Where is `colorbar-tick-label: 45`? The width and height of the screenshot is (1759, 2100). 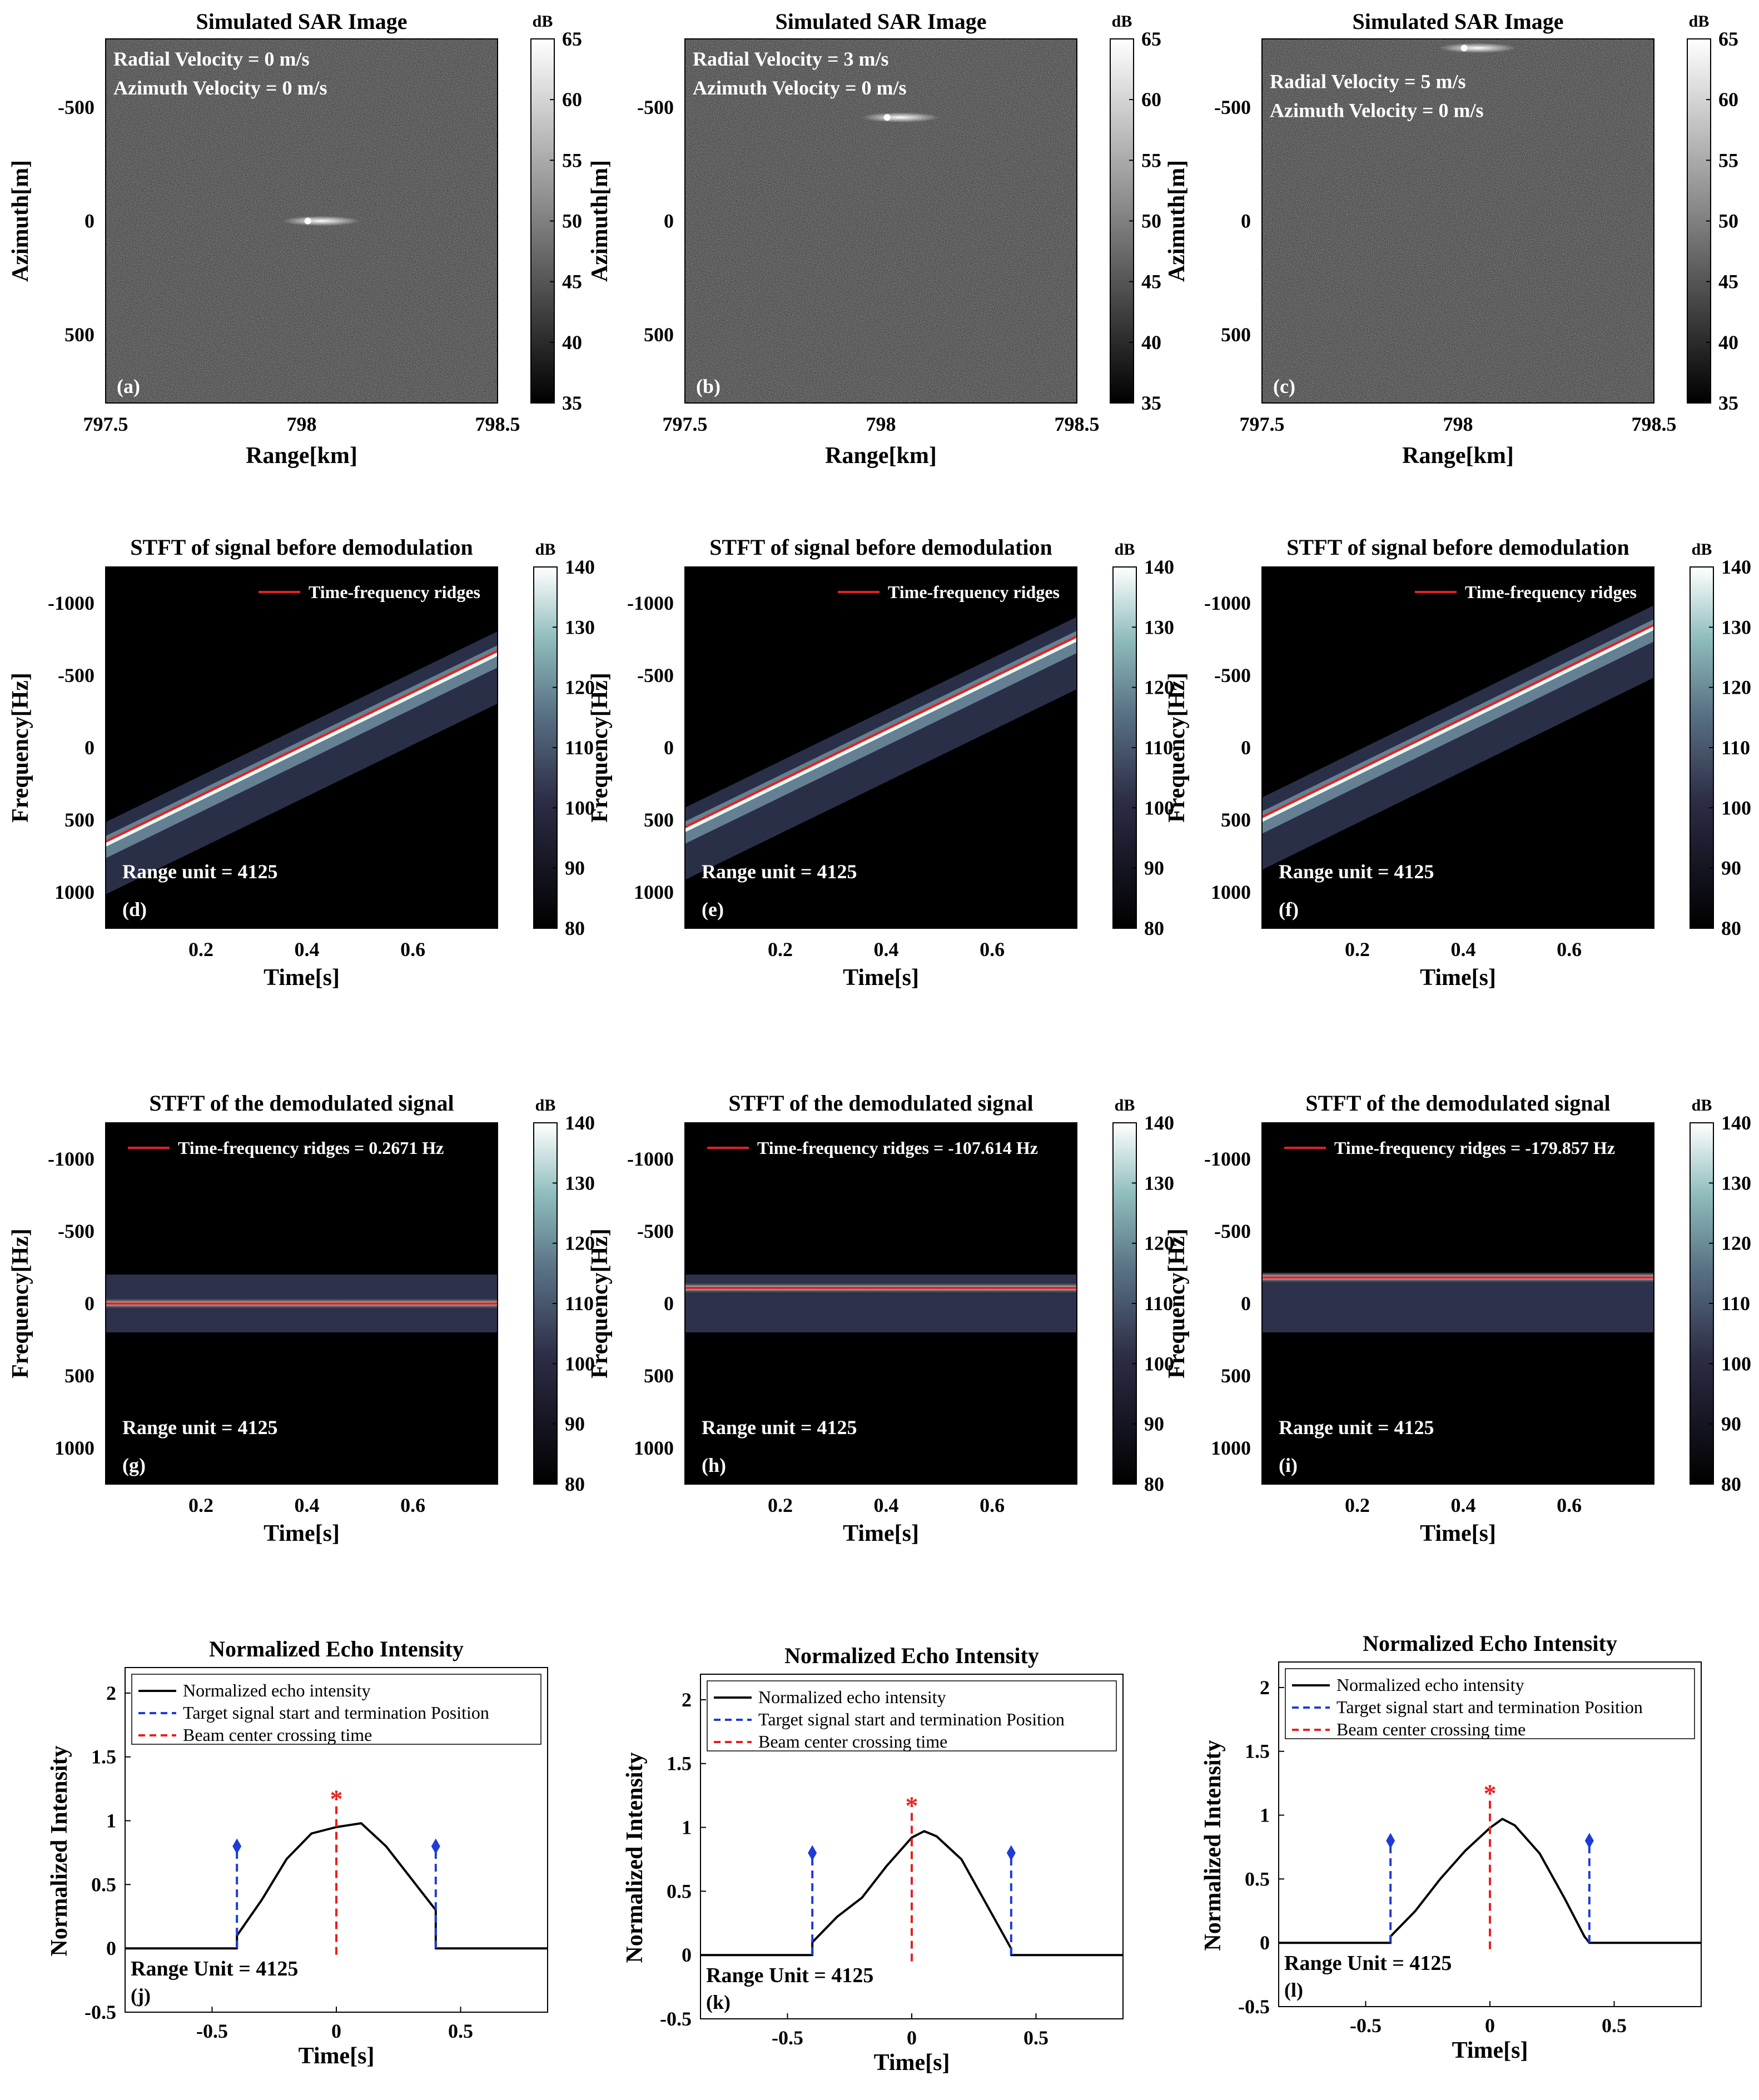
colorbar-tick-label: 45 is located at coordinates (1728, 282).